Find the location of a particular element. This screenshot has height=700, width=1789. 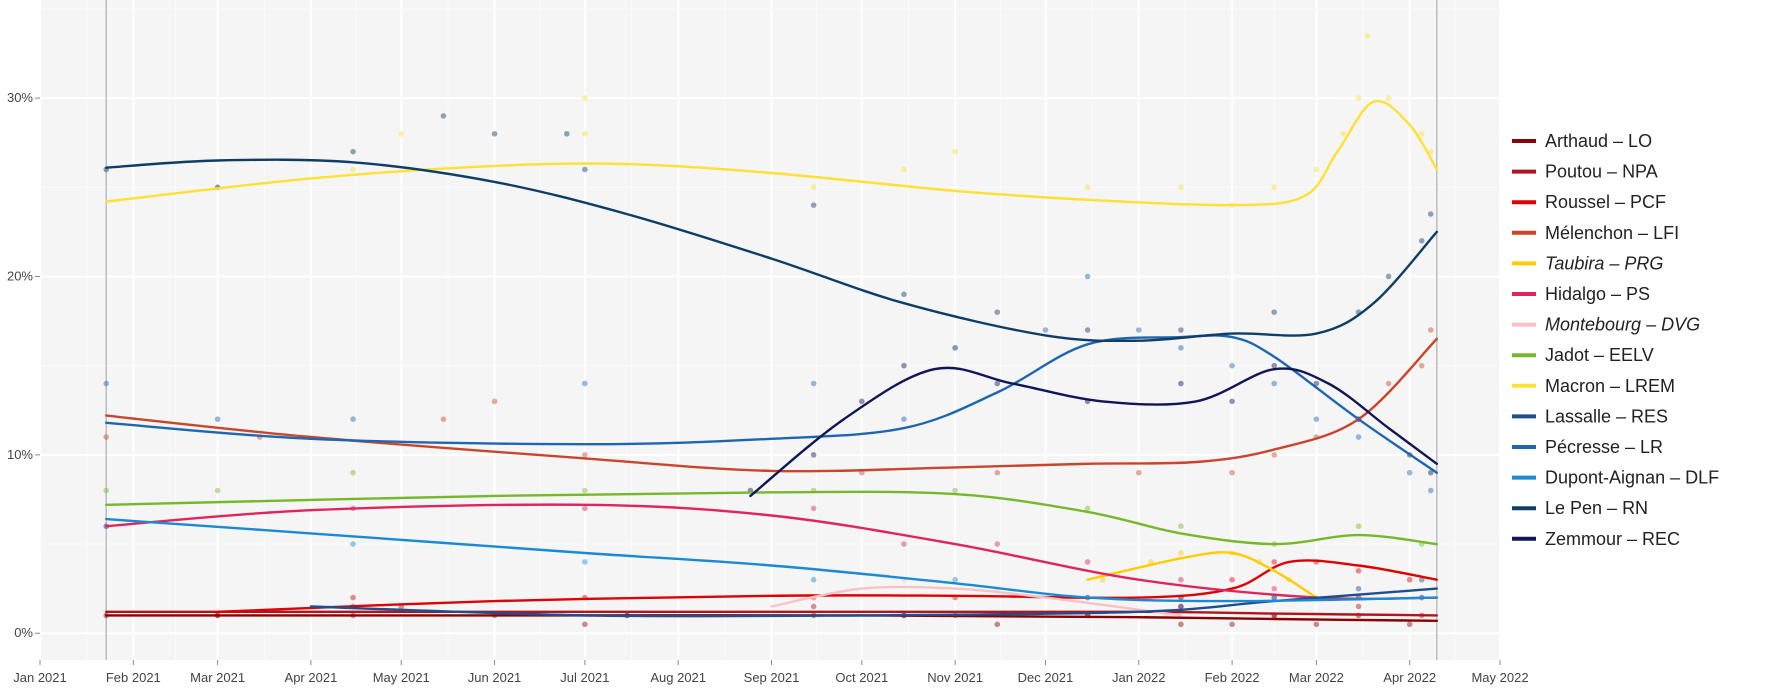

legend-label: Hidalgo – PS is located at coordinates (1597, 294).